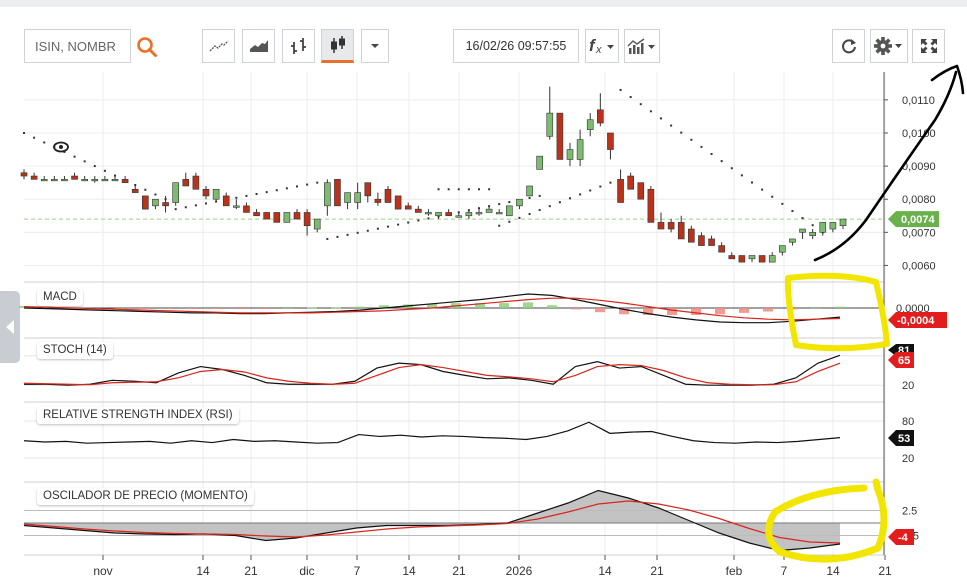 The width and height of the screenshot is (967, 588). Describe the element at coordinates (516, 46) in the screenshot. I see `datetime-field: 16/02/26 09:57:55` at that location.